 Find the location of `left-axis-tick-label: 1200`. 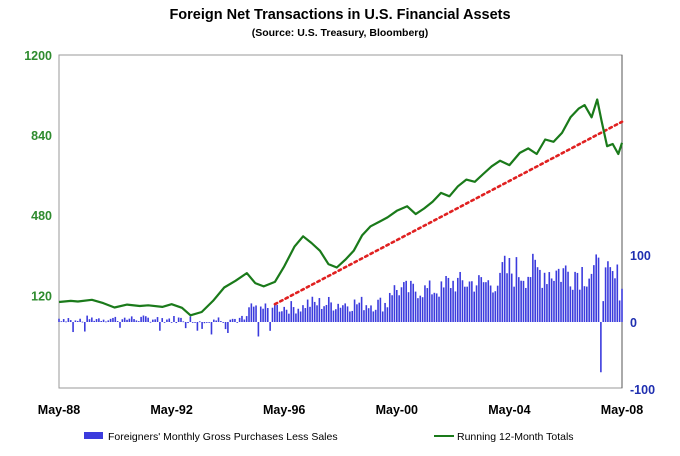

left-axis-tick-label: 1200 is located at coordinates (38, 56).